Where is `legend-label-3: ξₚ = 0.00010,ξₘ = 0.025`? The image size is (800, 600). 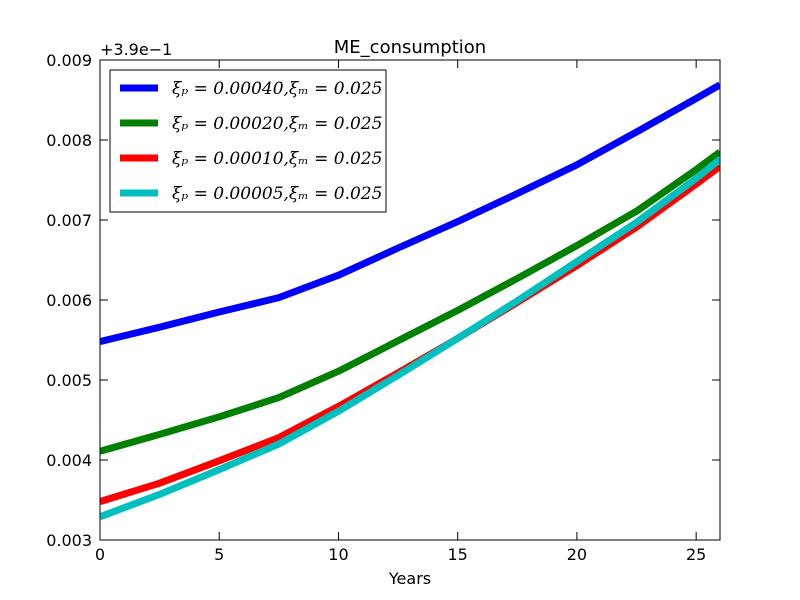
legend-label-3: ξₚ = 0.00010,ξₘ = 0.025 is located at coordinates (277, 159).